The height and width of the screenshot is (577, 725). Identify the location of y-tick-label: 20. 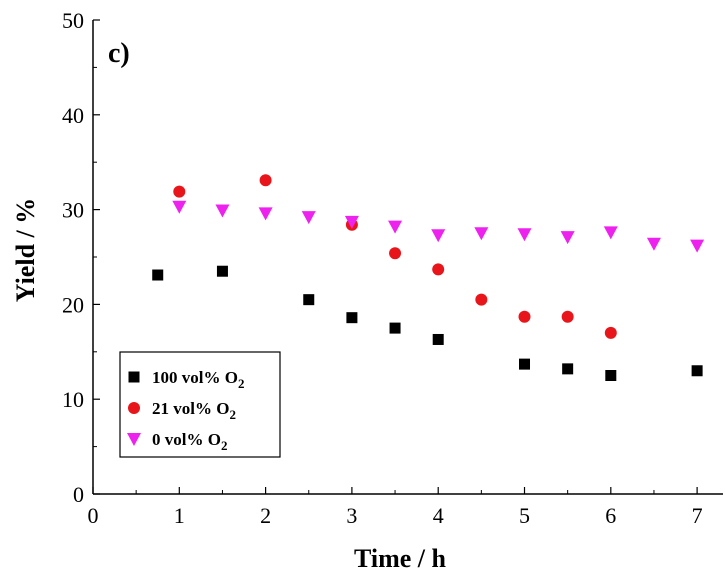
(73, 304).